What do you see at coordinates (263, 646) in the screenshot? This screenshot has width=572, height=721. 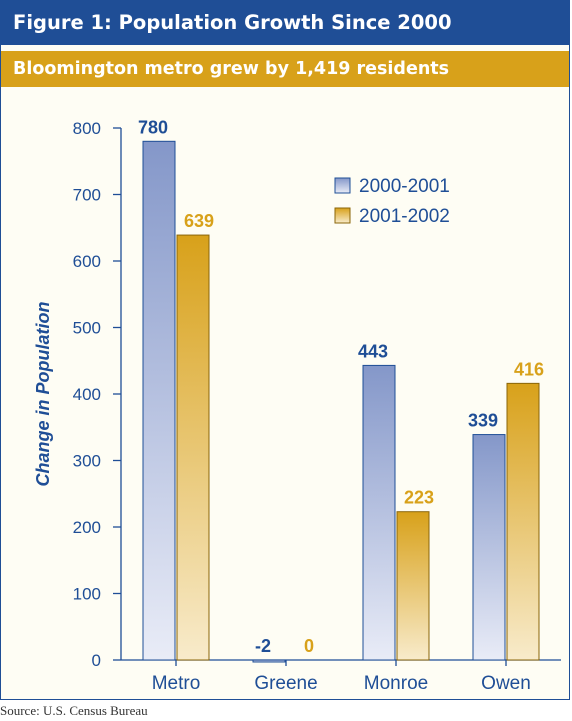 I see `data-label: -2` at bounding box center [263, 646].